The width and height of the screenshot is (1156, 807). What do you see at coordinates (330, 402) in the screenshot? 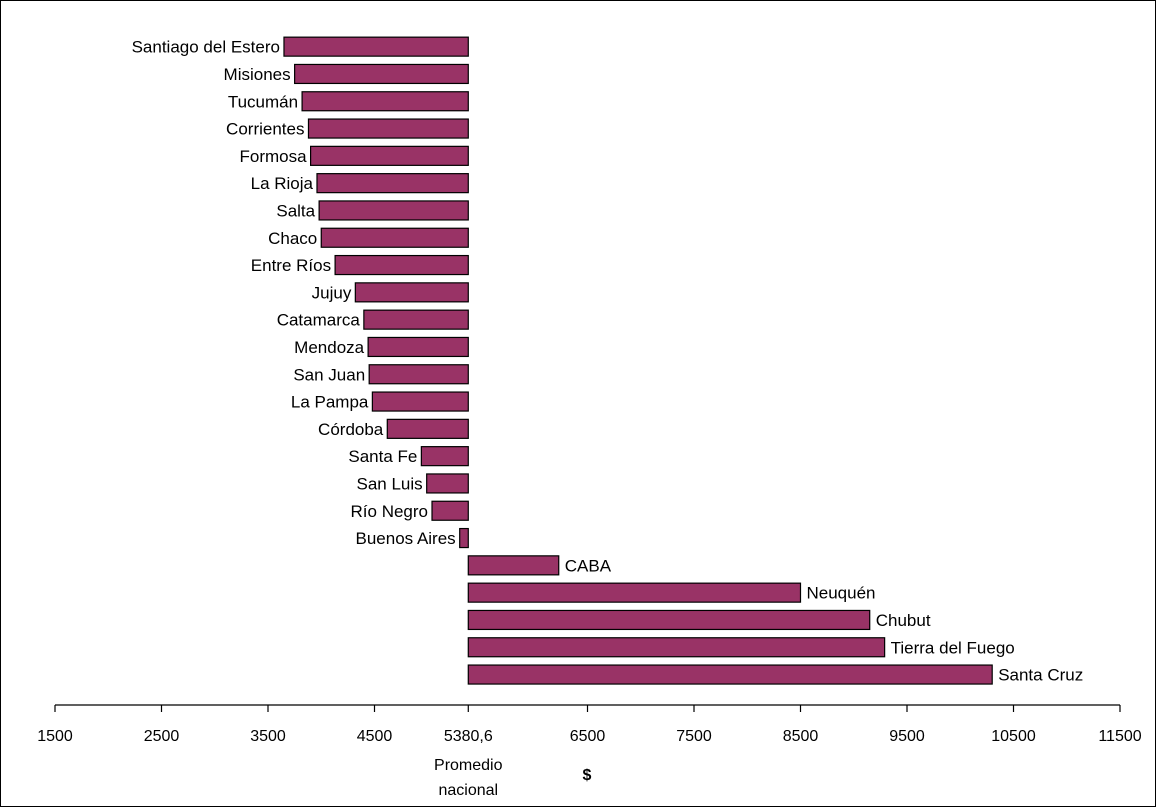
I see `category-label: La Pampa` at bounding box center [330, 402].